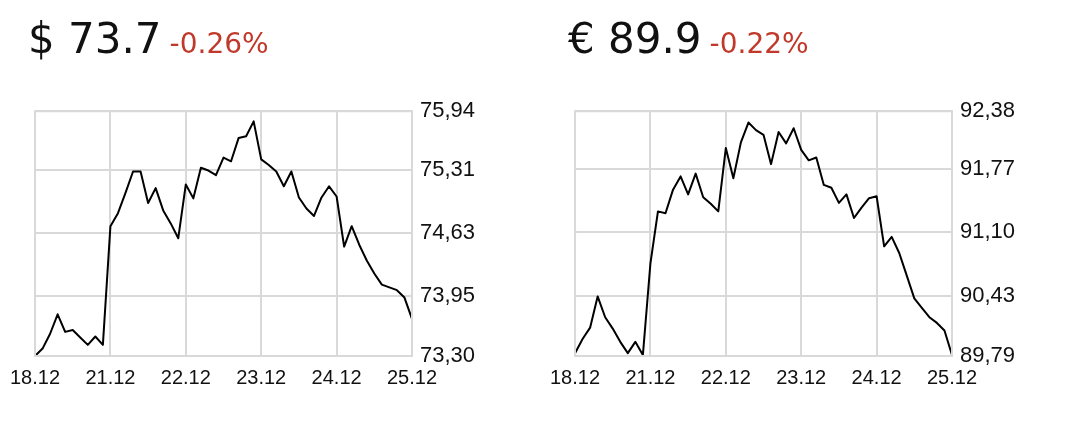  I want to click on y-tick-label: 75,31, so click(448, 168).